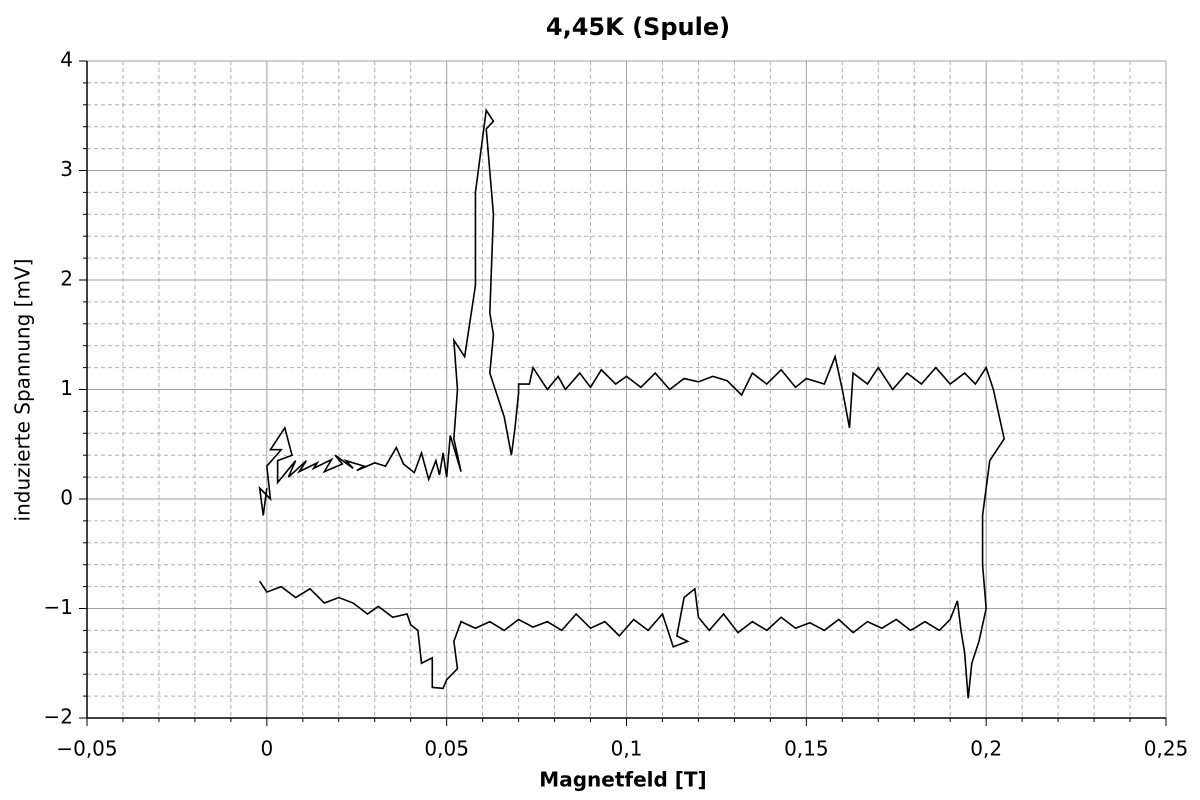 The height and width of the screenshot is (800, 1200). I want to click on y-tick-label: −1, so click(58, 607).